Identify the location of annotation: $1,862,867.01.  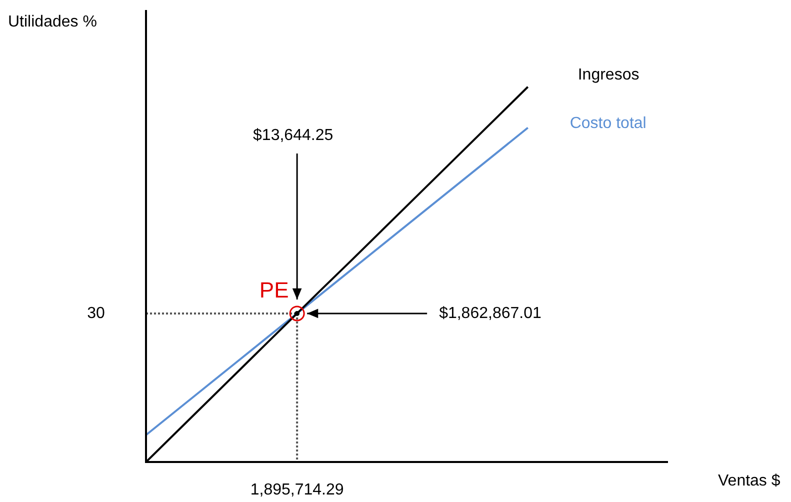
(490, 313).